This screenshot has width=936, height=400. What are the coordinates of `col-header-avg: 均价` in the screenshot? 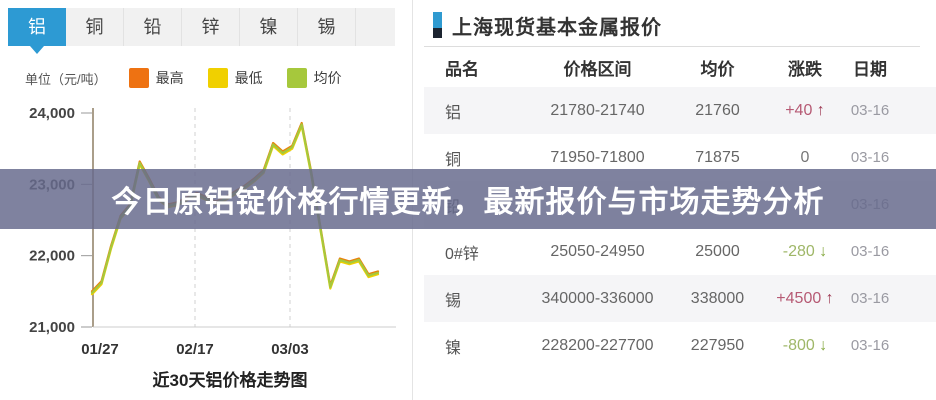 It's located at (717, 69).